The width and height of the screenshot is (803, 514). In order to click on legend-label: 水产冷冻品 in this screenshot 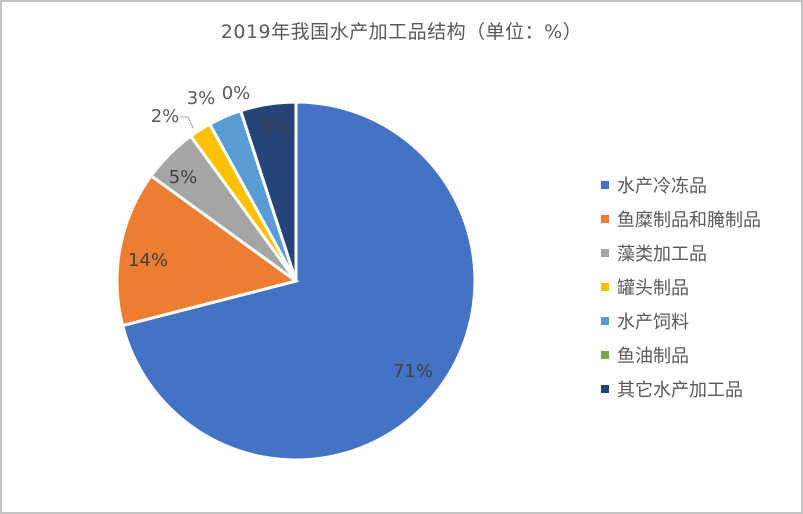, I will do `click(662, 186)`.